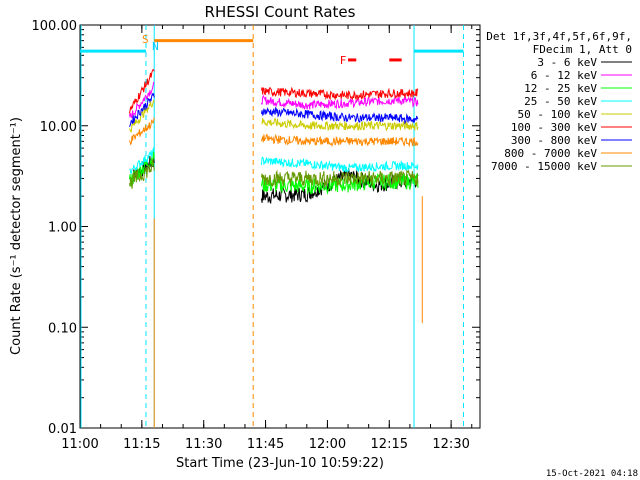  What do you see at coordinates (559, 36) in the screenshot?
I see `legend-header: Det 1f,3f,4f,5f,6f,9f,` at bounding box center [559, 36].